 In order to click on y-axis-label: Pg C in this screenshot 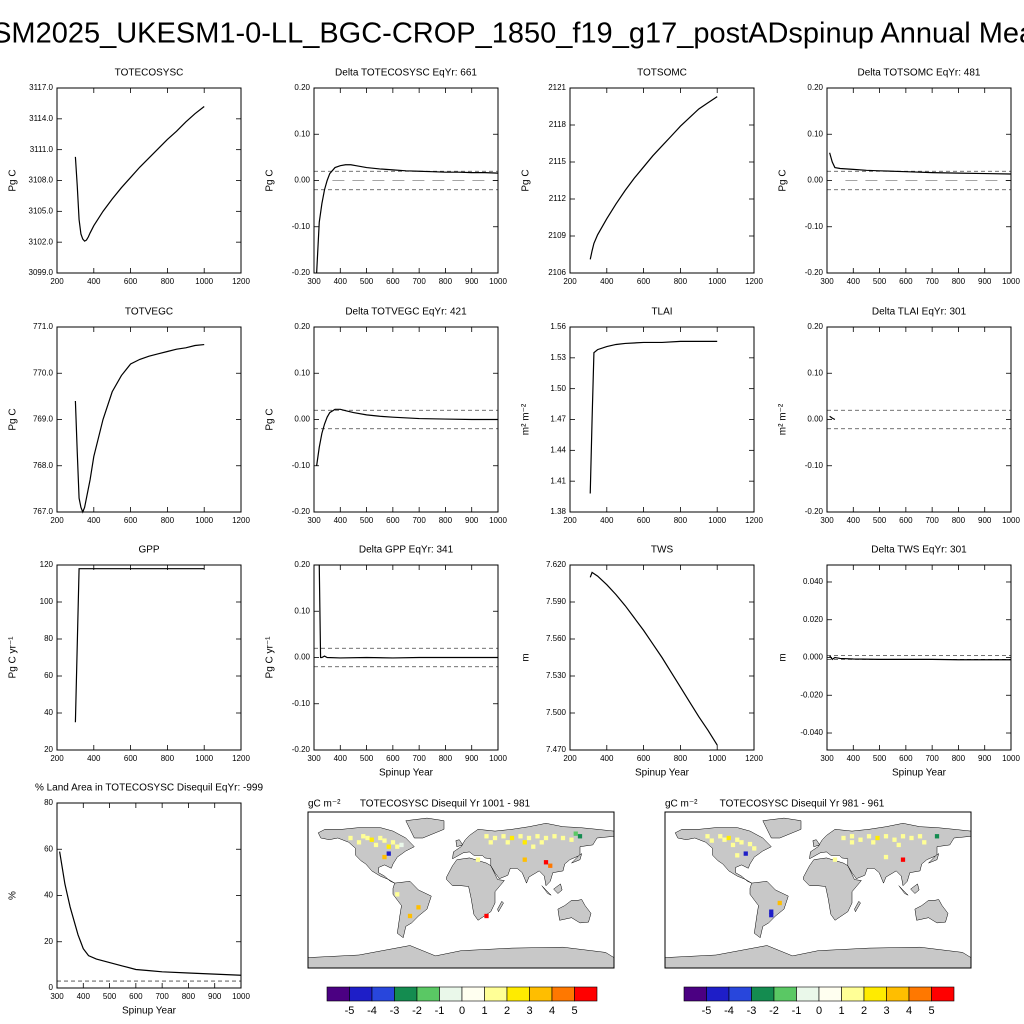, I will do `click(526, 180)`.